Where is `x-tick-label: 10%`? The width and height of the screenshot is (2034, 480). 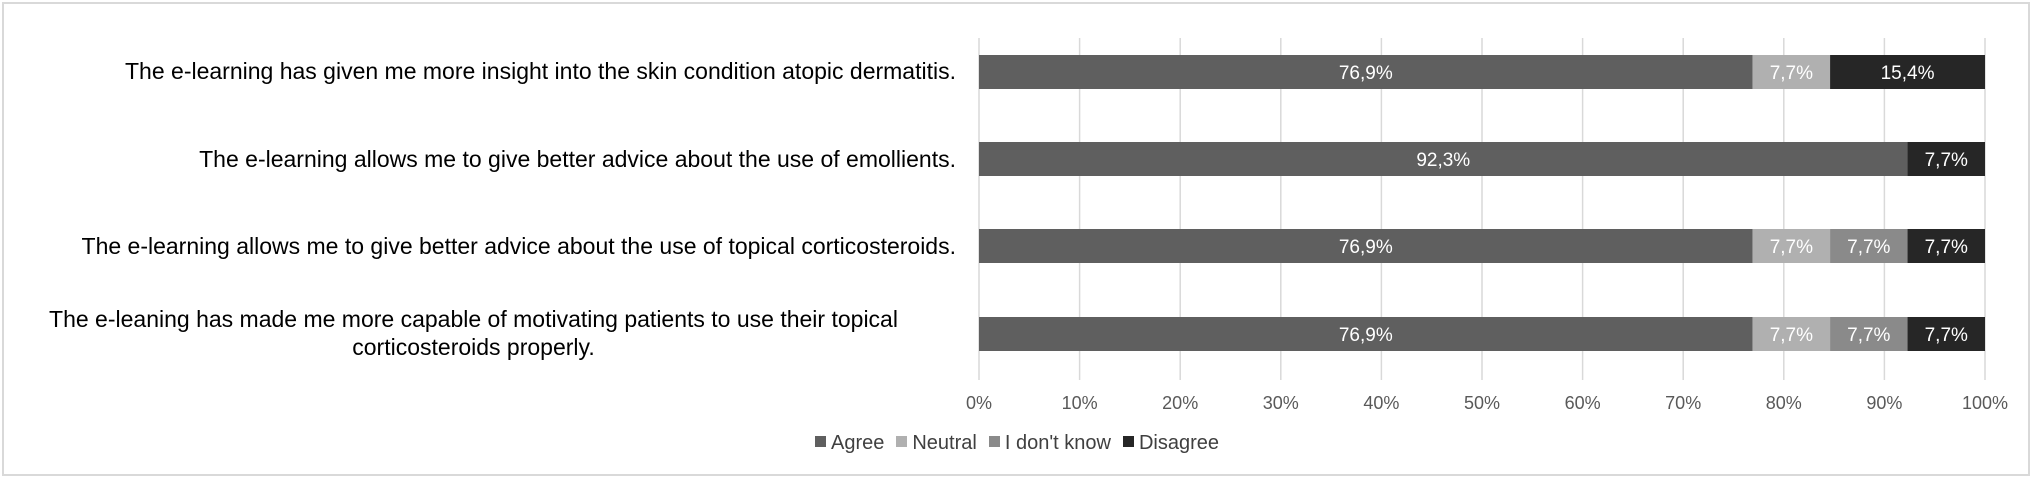
x-tick-label: 10% is located at coordinates (1080, 403).